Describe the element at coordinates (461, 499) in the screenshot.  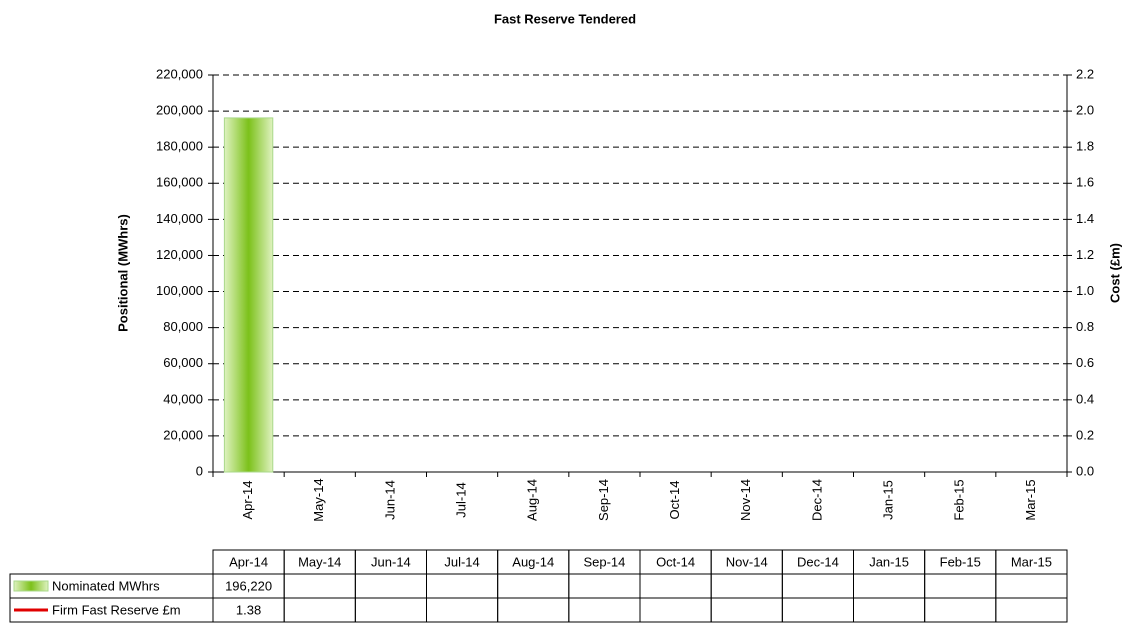
I see `x-tick-label: Jul-14` at that location.